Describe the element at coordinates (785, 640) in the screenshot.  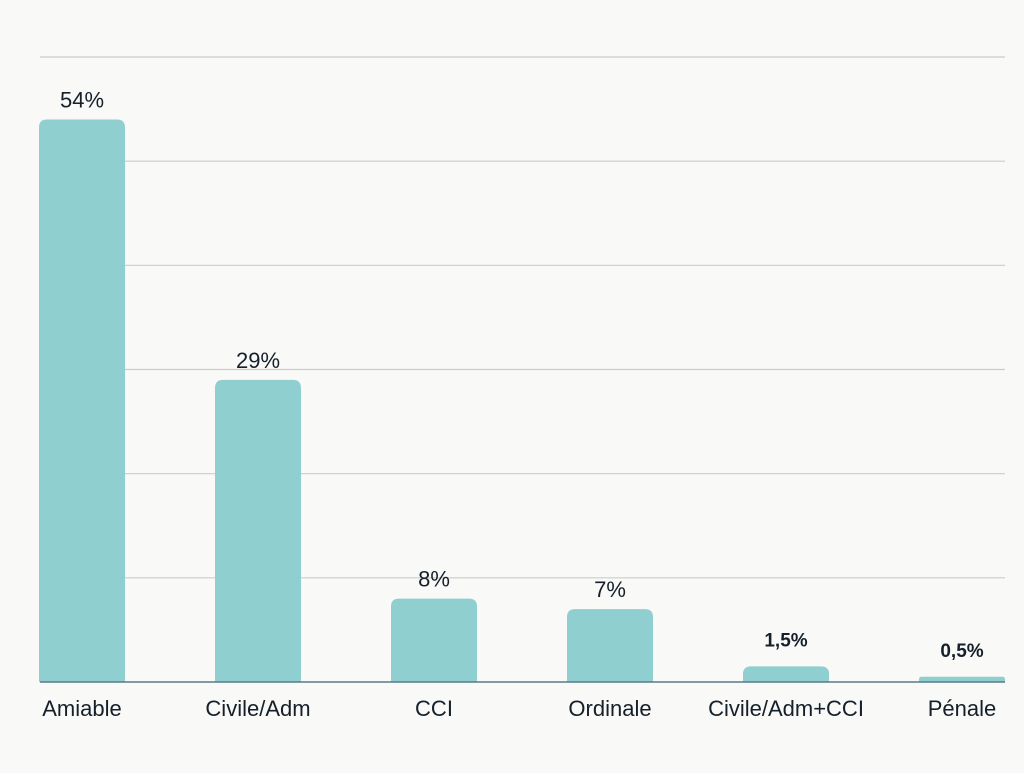
I see `data-label: 1,5%` at that location.